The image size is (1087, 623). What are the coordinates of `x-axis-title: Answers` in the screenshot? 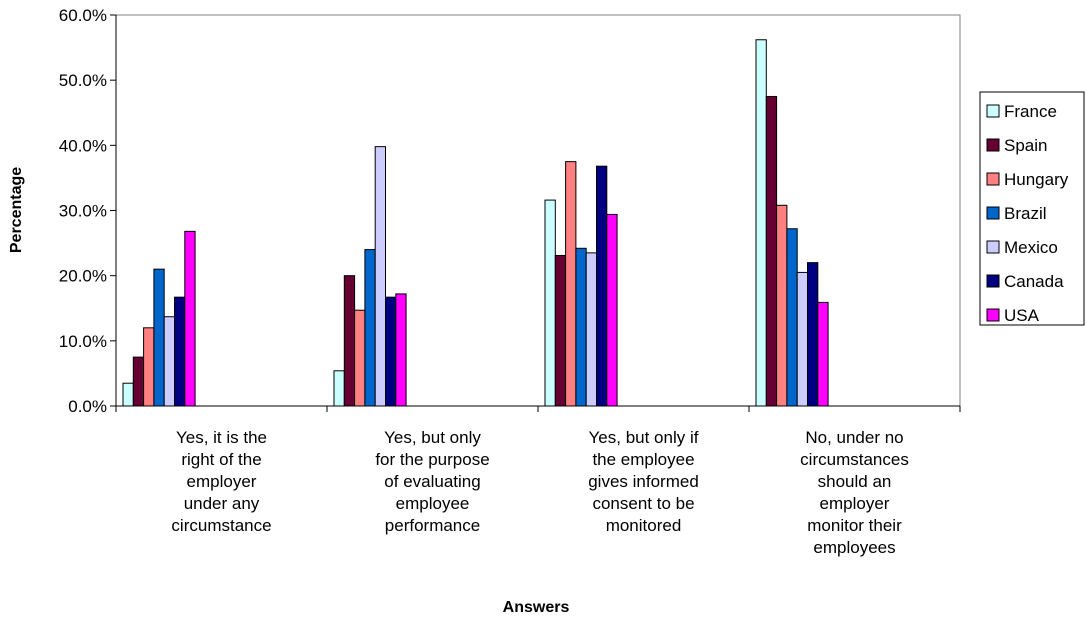 It's located at (536, 607).